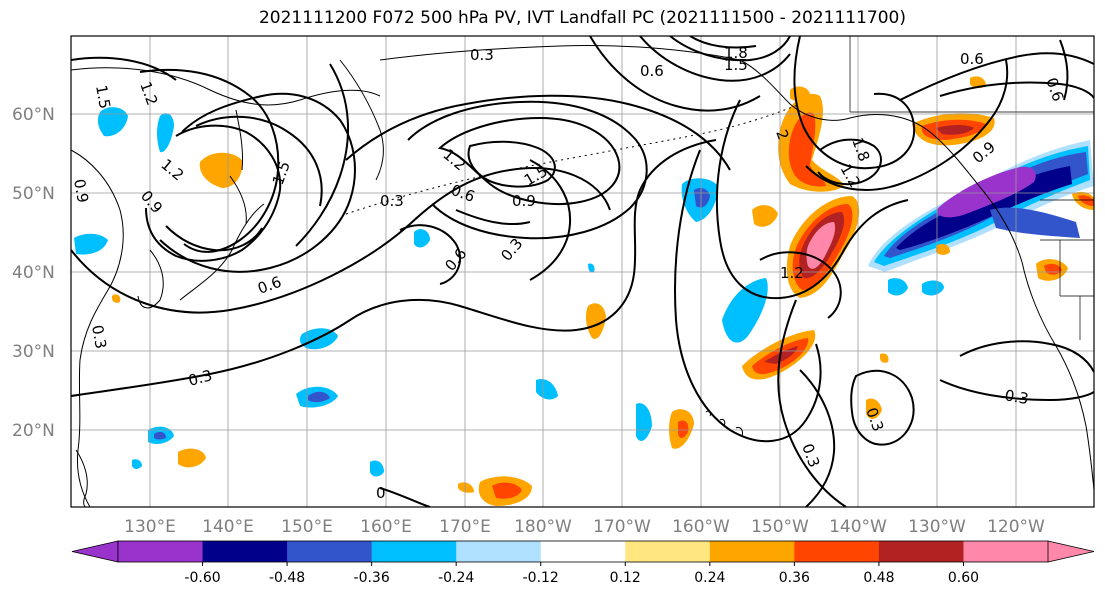  What do you see at coordinates (160, 435) in the screenshot?
I see `negative-blob-south-1-core` at bounding box center [160, 435].